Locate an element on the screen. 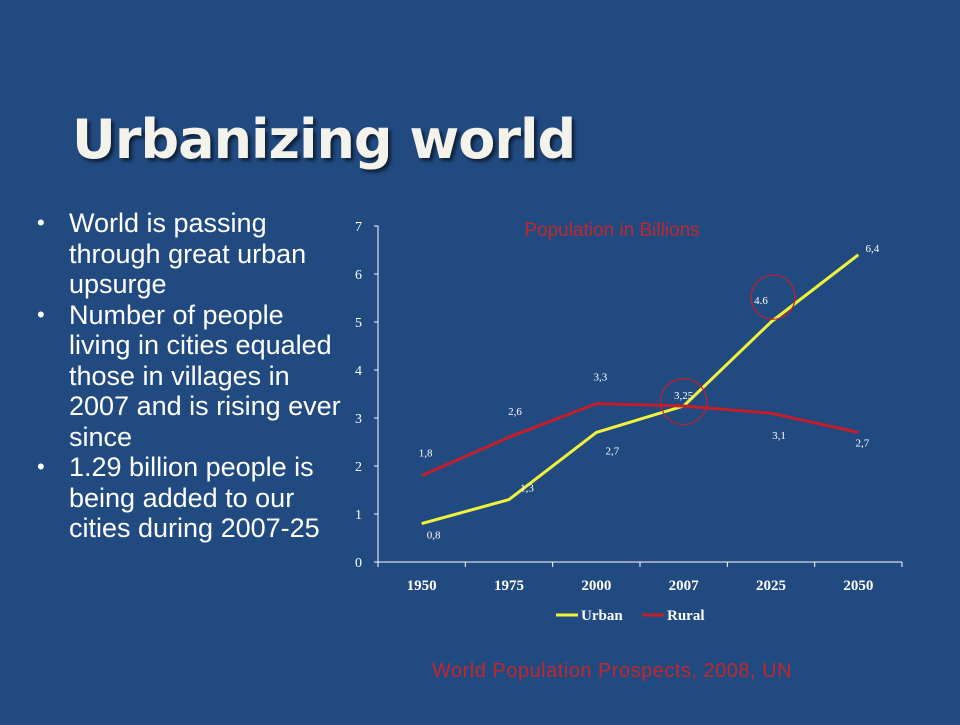 This screenshot has width=960, height=725. source-note: World Population Prospects, 2008, UN is located at coordinates (612, 671).